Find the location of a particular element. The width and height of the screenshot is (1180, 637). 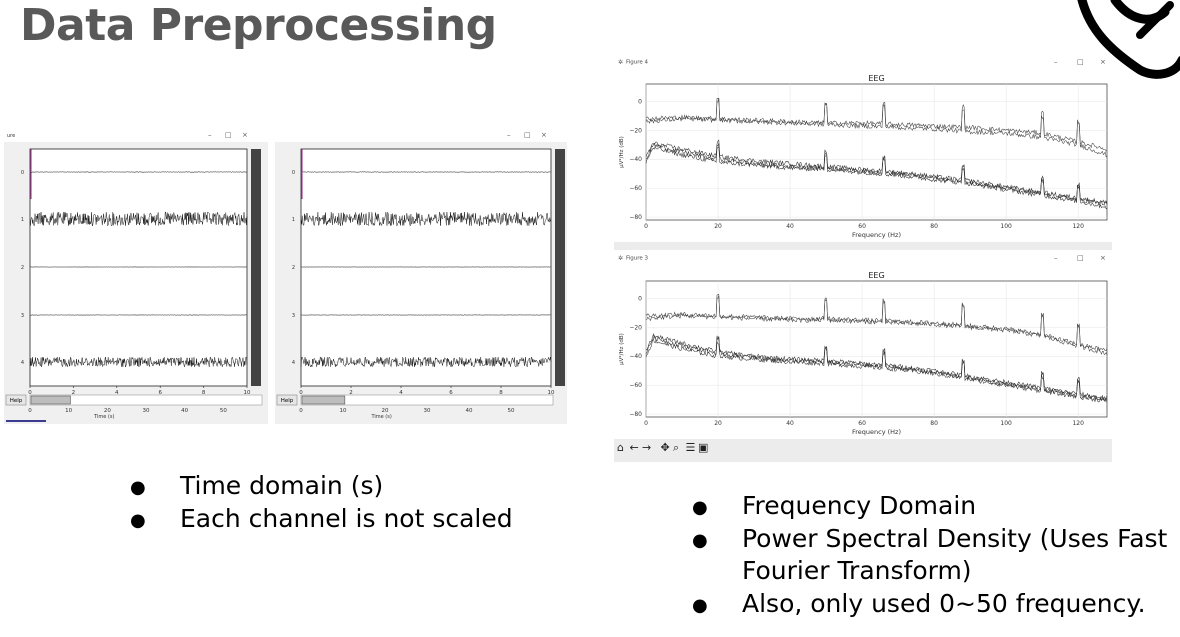

x-tick-label: 120 is located at coordinates (1078, 226).